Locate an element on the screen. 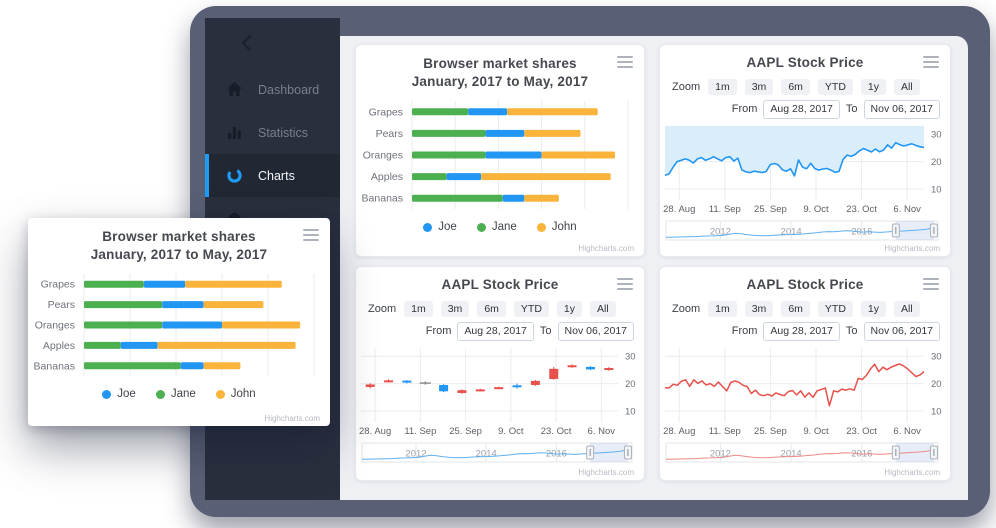 This screenshot has width=996, height=528. sidebar-item-statistics: Statistics is located at coordinates (272, 132).